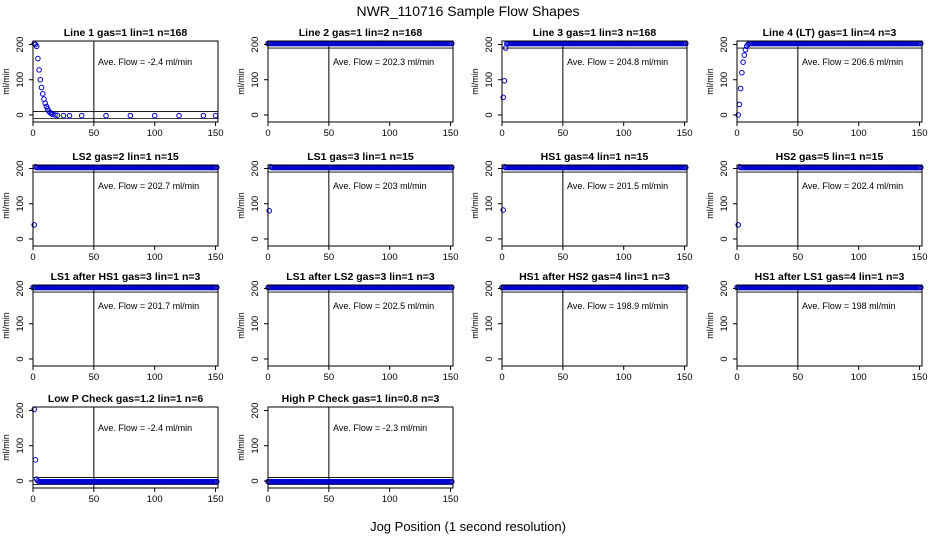 The height and width of the screenshot is (545, 936). What do you see at coordinates (360, 277) in the screenshot?
I see `panel-title: LS1 after LS2 gas=3 lin=1 n=3` at bounding box center [360, 277].